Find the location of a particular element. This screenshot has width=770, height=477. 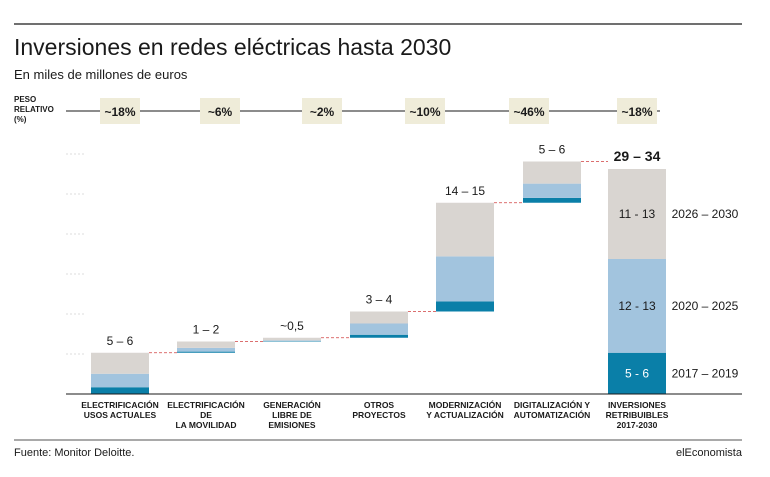

segment-label: 11 - 13 is located at coordinates (637, 214).